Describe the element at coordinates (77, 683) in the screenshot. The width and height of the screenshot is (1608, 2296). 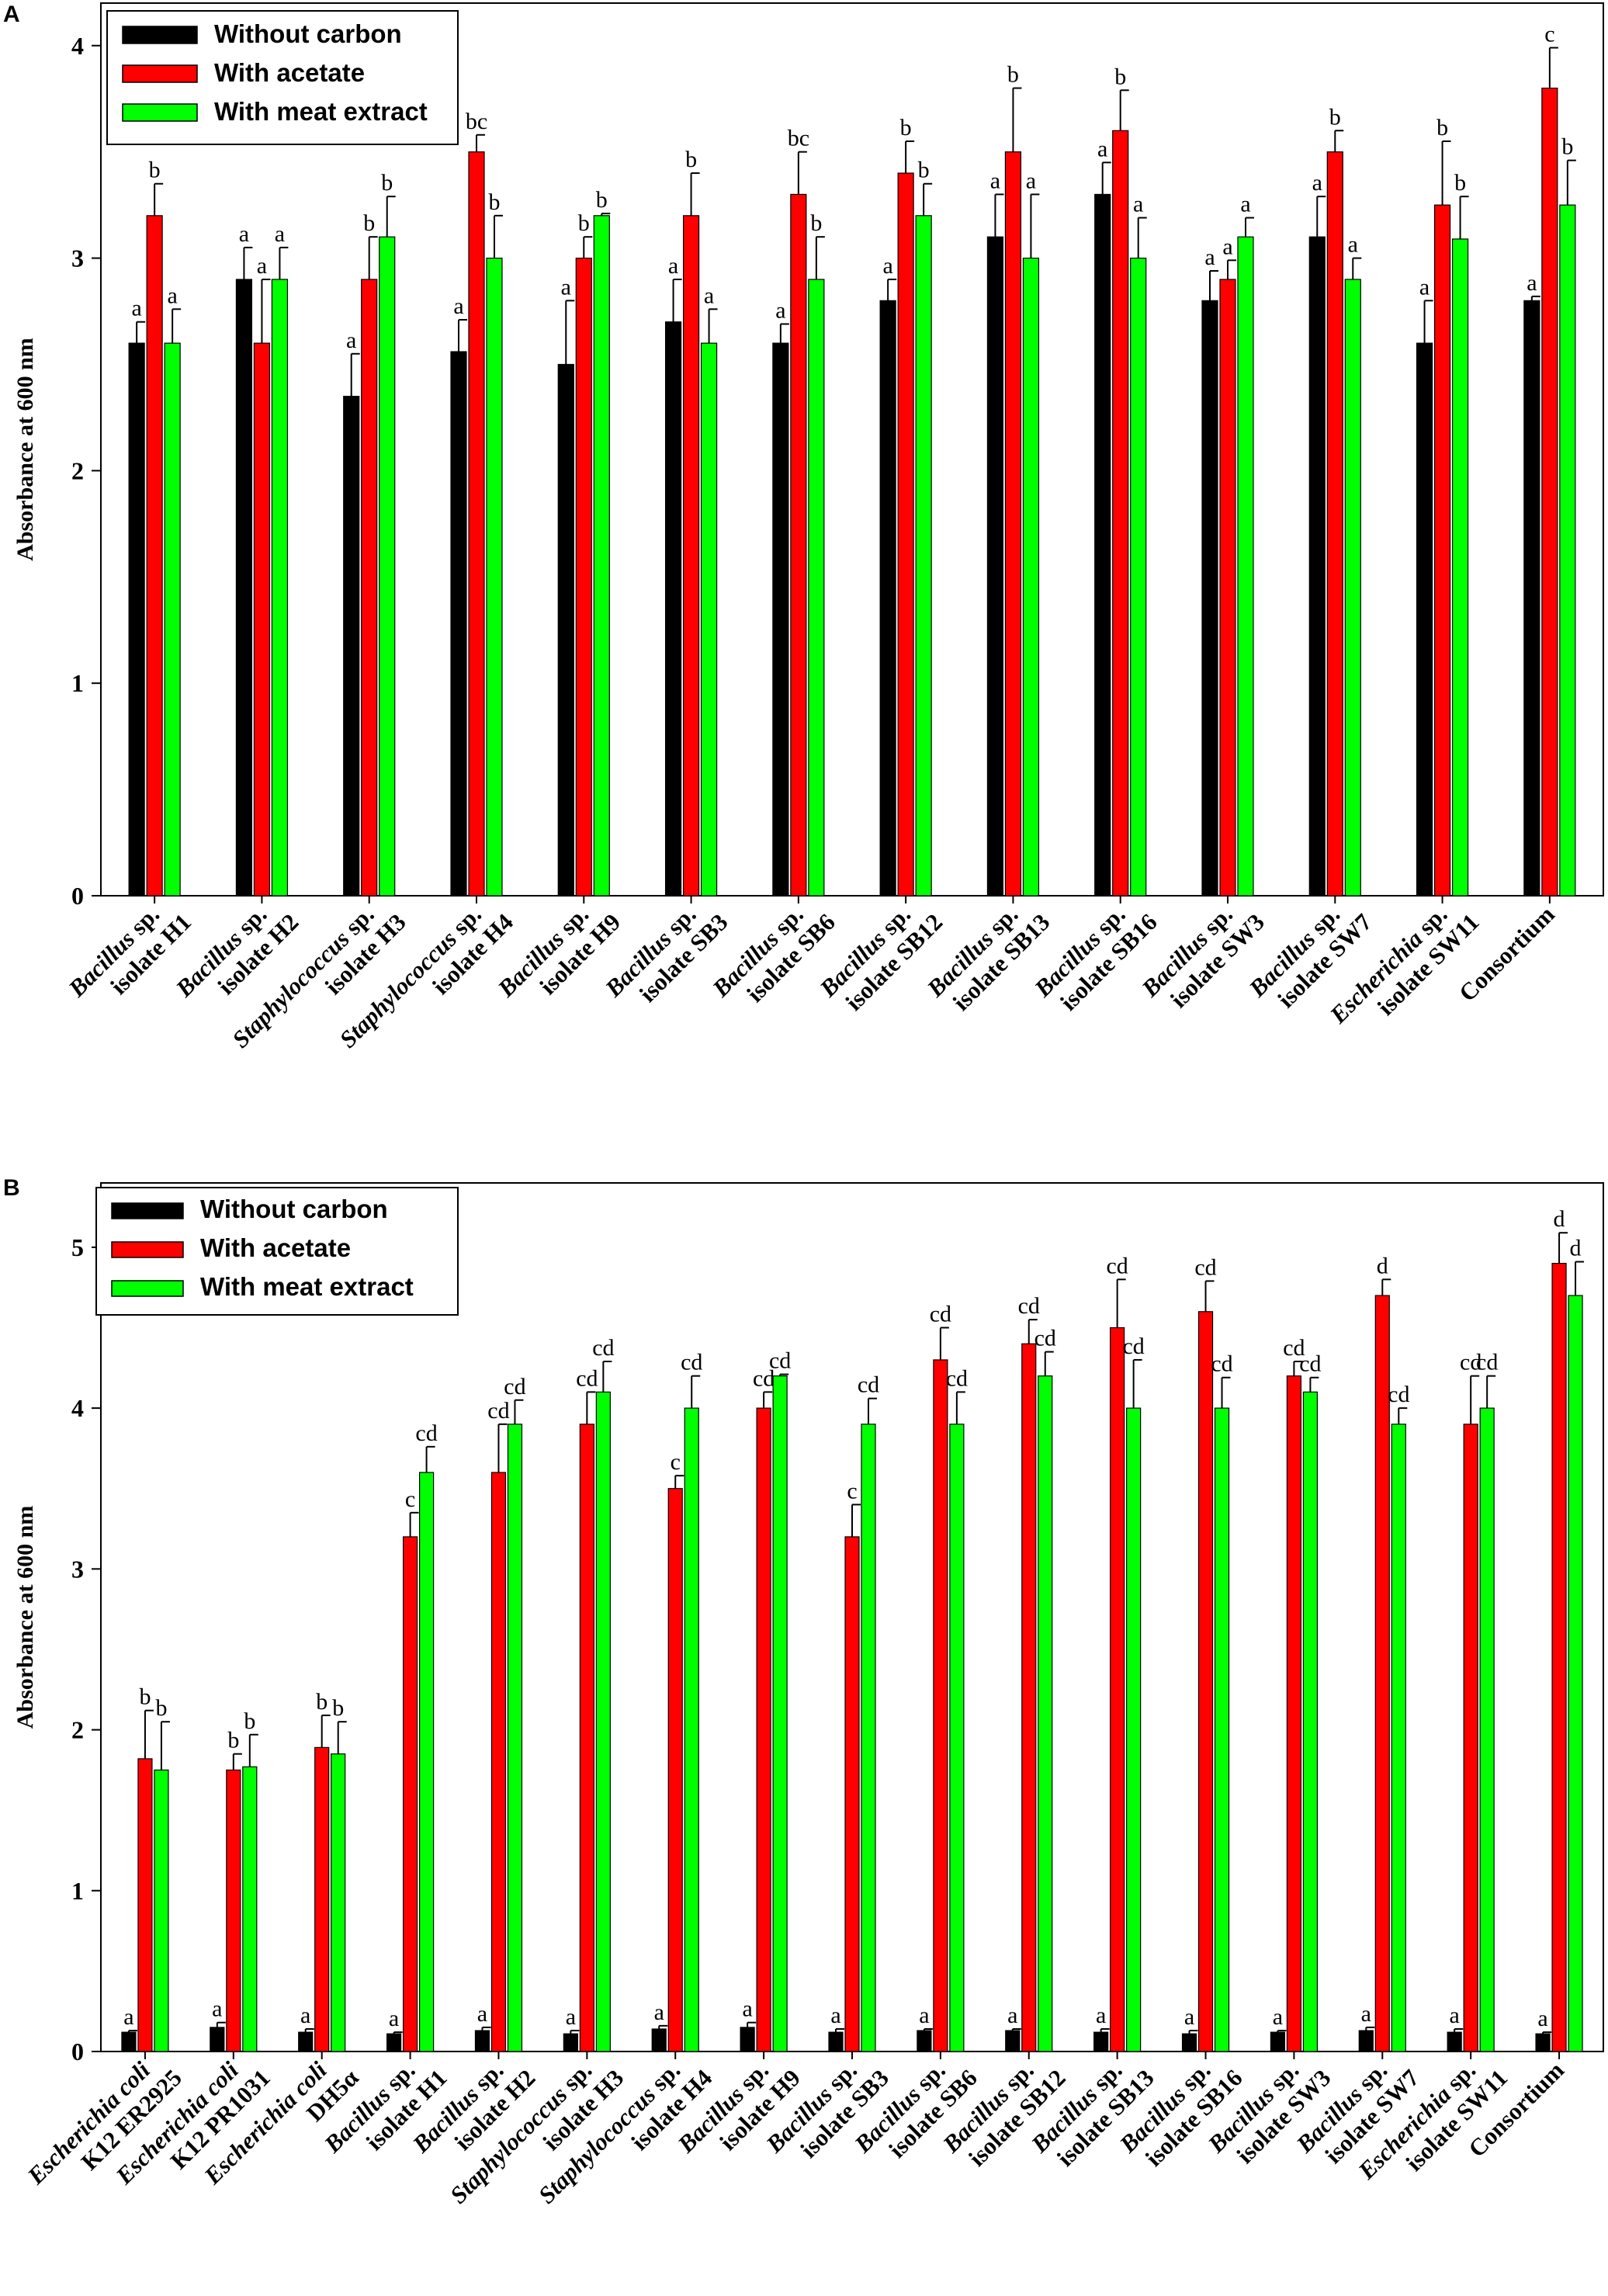
I see `y-tick-label: 1` at that location.